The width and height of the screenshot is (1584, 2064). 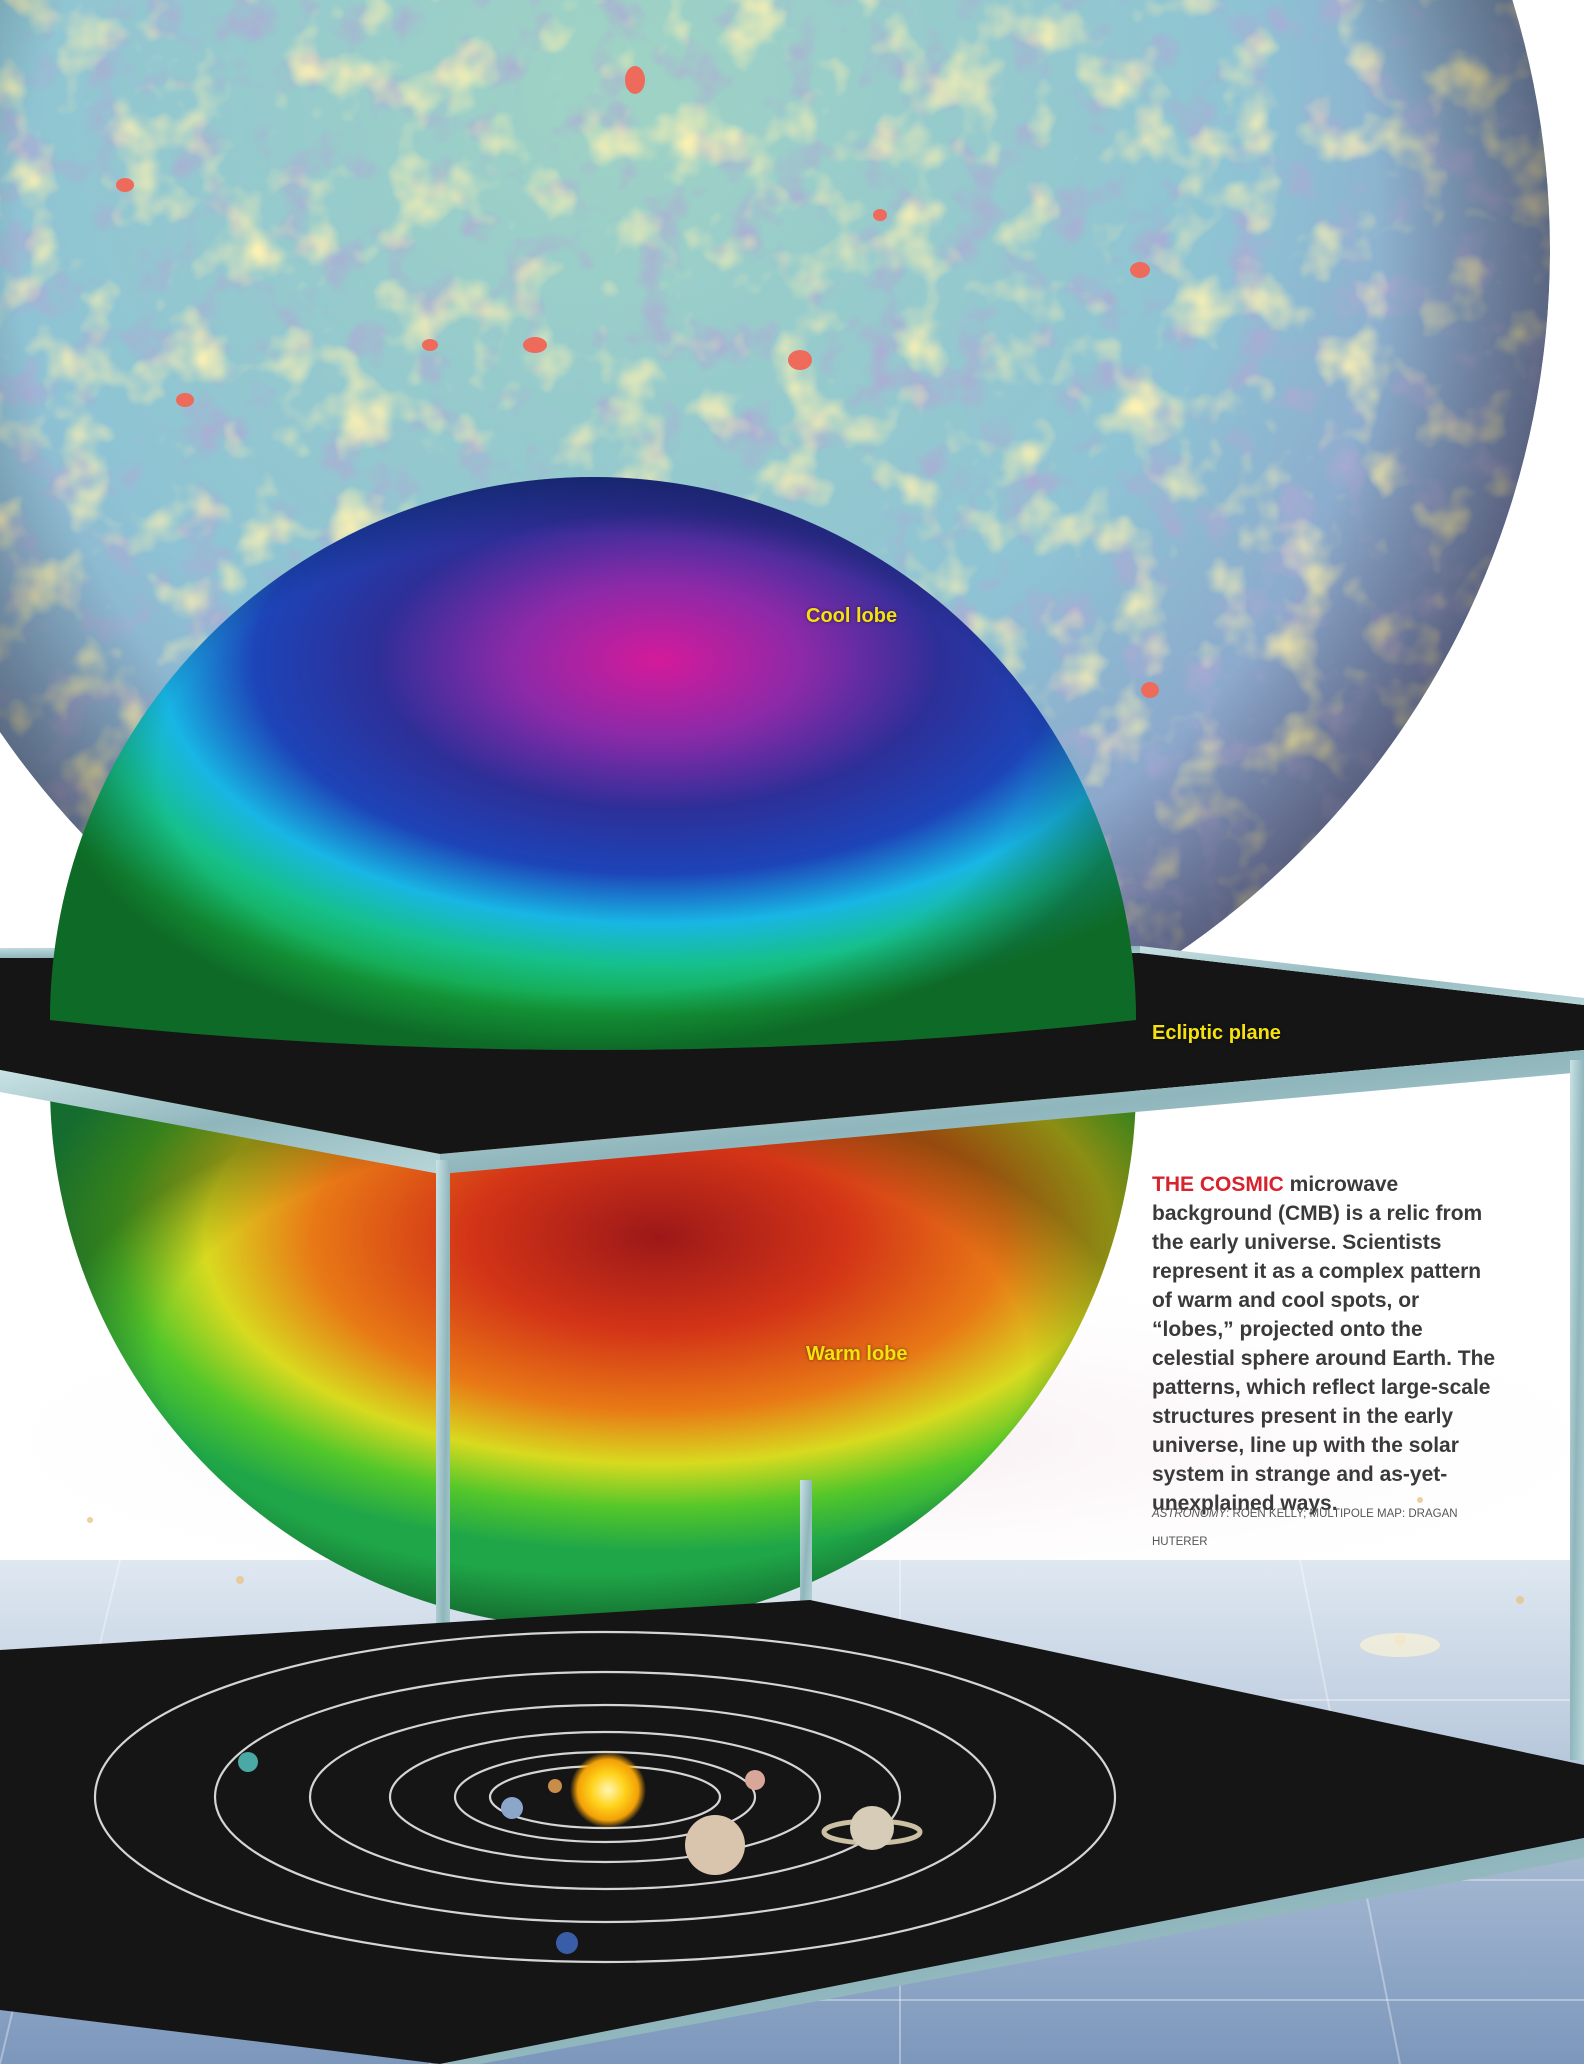 I want to click on cool-lobe-label: Cool lobe, so click(x=852, y=616).